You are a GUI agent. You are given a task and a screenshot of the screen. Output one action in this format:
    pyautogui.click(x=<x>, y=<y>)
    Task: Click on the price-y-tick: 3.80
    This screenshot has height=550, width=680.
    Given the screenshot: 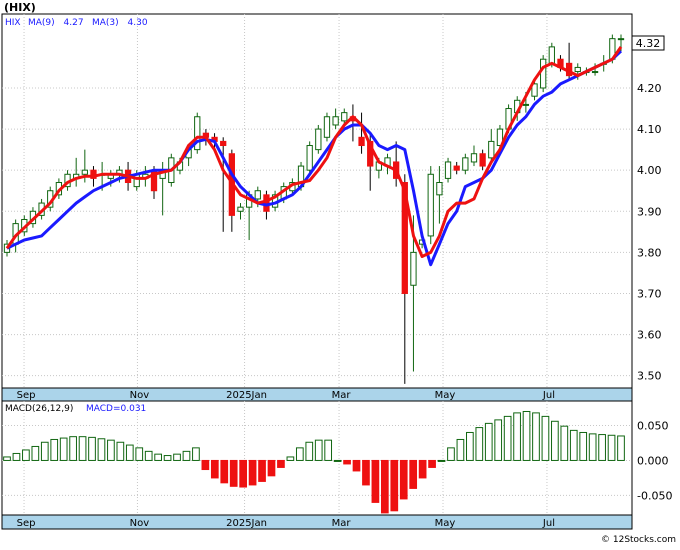 What is the action you would take?
    pyautogui.click(x=649, y=252)
    